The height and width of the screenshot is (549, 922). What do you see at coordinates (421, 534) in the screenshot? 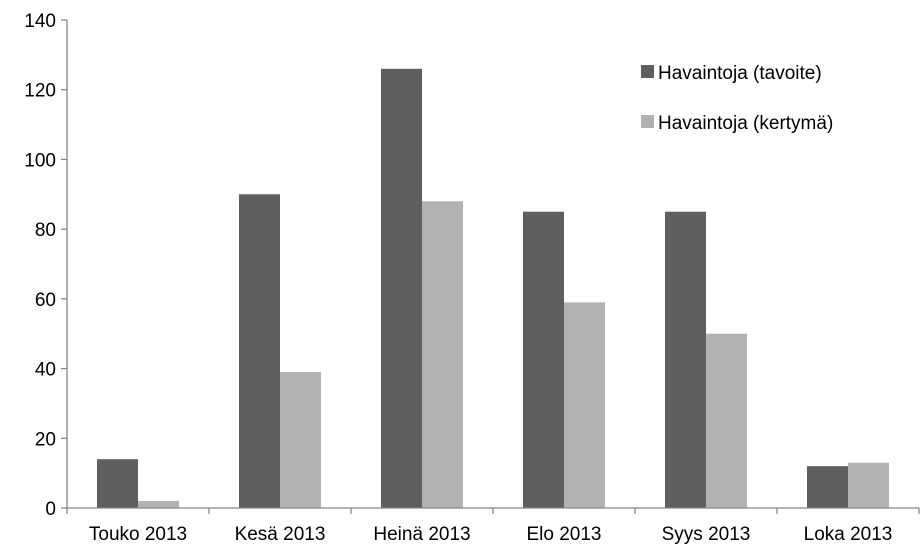
I see `x-tick-label: Heinä 2013` at bounding box center [421, 534].